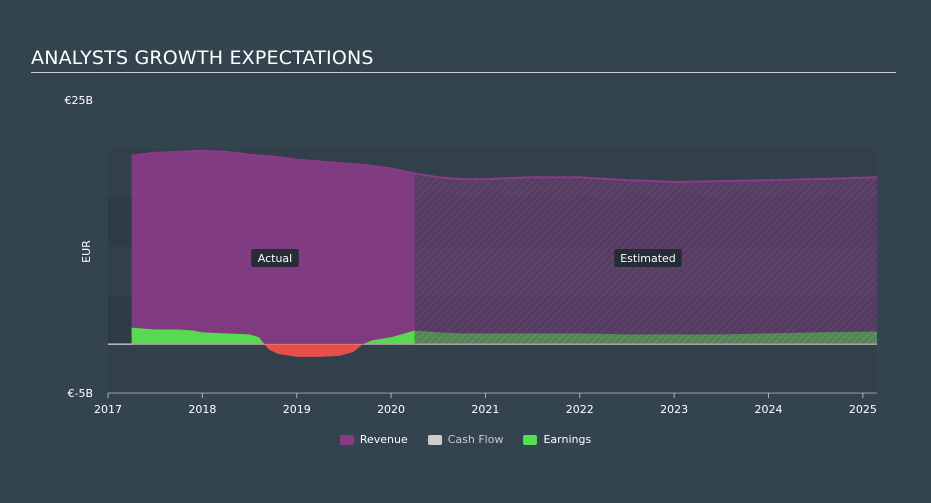  I want to click on legend-label-revenue: Revenue, so click(383, 439).